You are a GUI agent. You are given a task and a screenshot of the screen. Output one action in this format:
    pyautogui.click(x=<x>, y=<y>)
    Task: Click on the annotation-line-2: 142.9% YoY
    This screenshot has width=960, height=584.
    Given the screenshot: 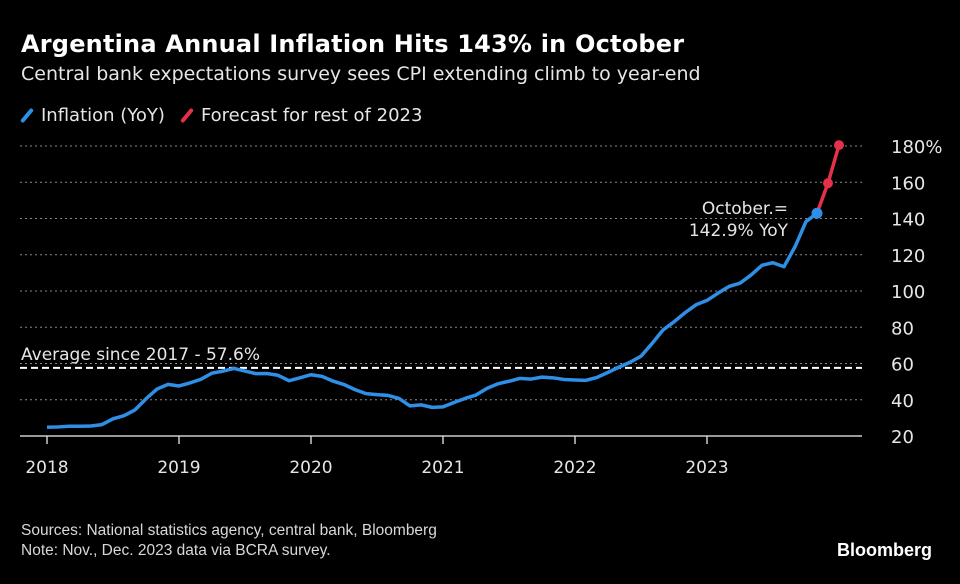 What is the action you would take?
    pyautogui.click(x=739, y=231)
    